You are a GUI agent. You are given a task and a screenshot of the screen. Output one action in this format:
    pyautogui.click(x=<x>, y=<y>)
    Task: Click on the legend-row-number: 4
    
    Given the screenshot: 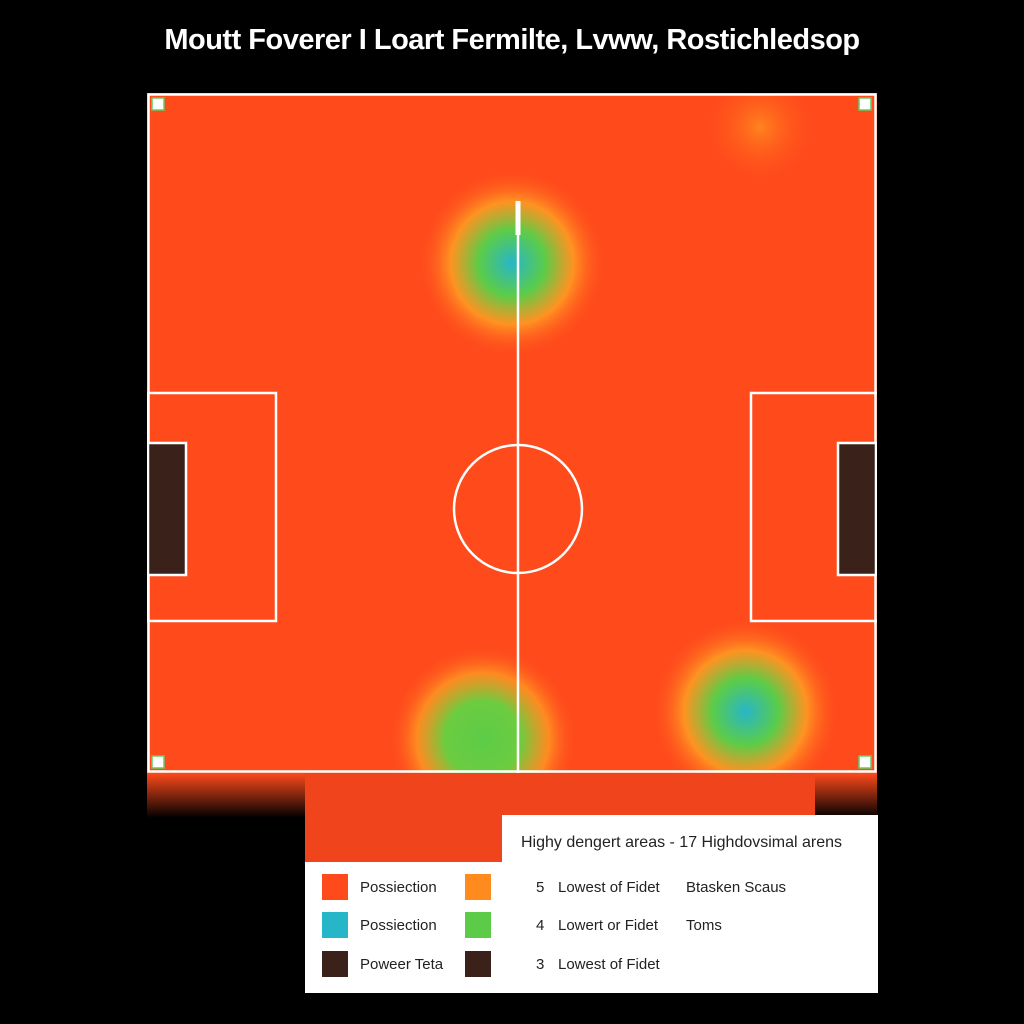 What is the action you would take?
    pyautogui.click(x=540, y=925)
    